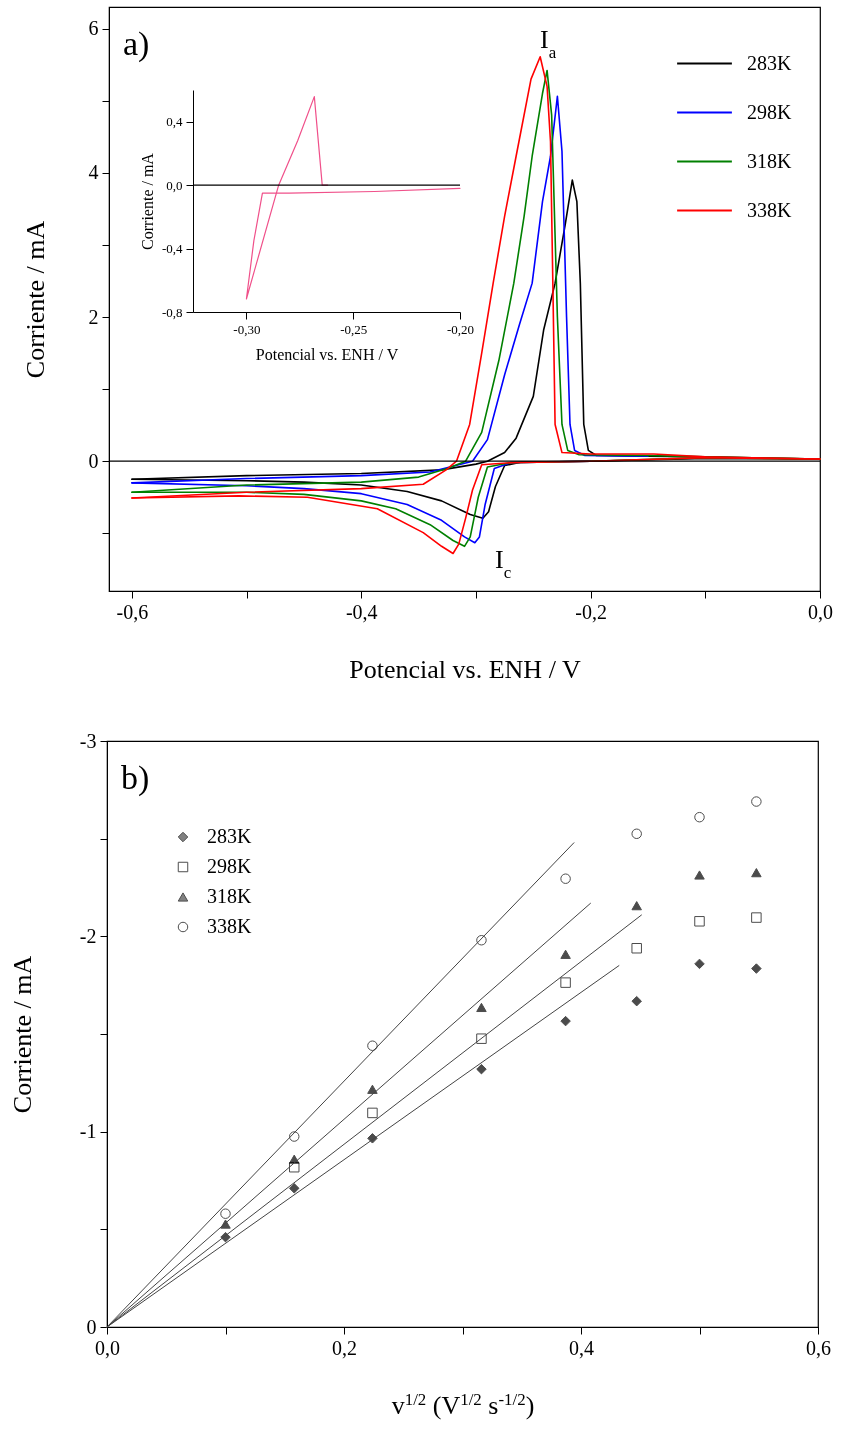  I want to click on y-tick-label: -2, so click(88, 935).